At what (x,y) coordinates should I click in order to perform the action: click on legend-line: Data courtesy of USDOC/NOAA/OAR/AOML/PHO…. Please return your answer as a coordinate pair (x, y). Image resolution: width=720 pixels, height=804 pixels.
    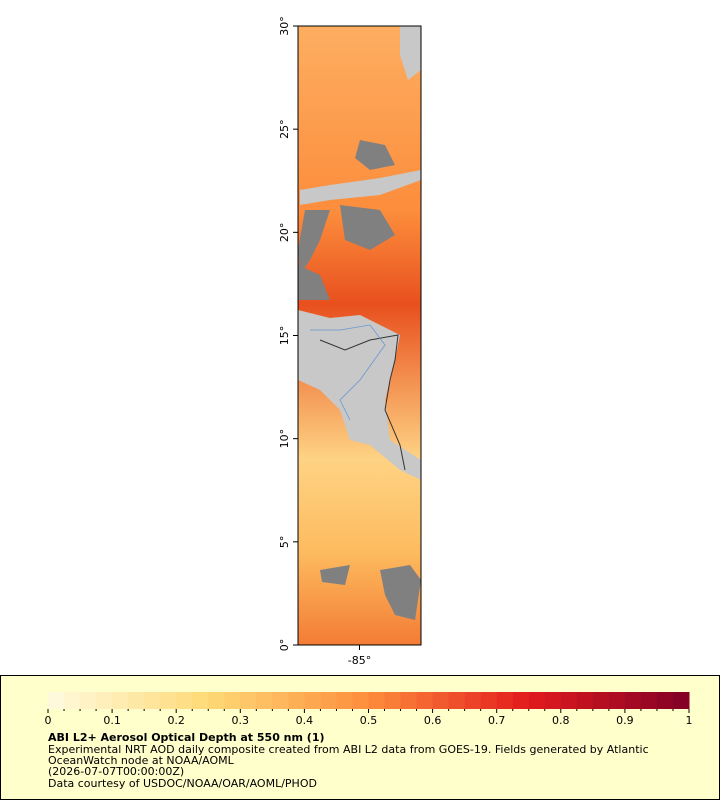
    Looking at the image, I should click on (182, 783).